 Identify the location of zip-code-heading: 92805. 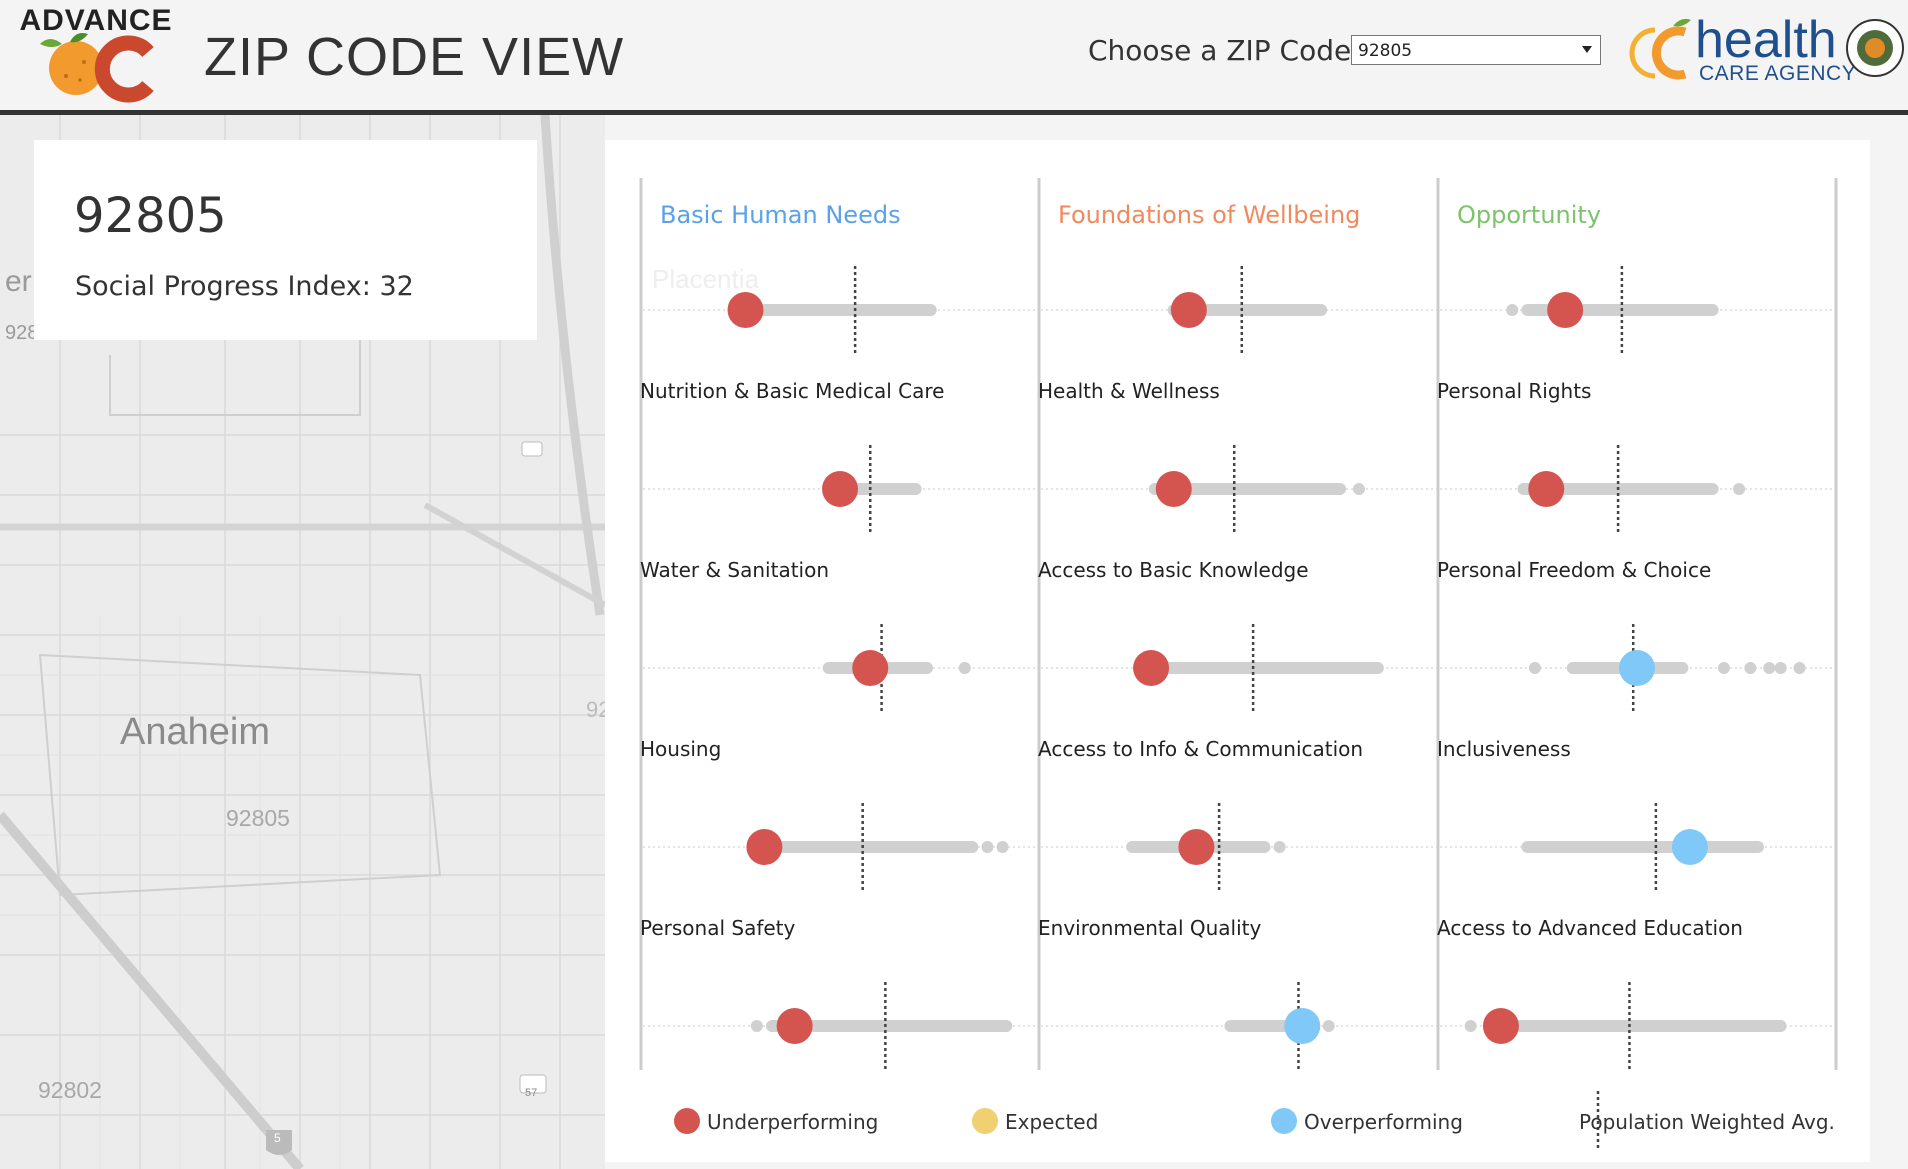
(150, 216).